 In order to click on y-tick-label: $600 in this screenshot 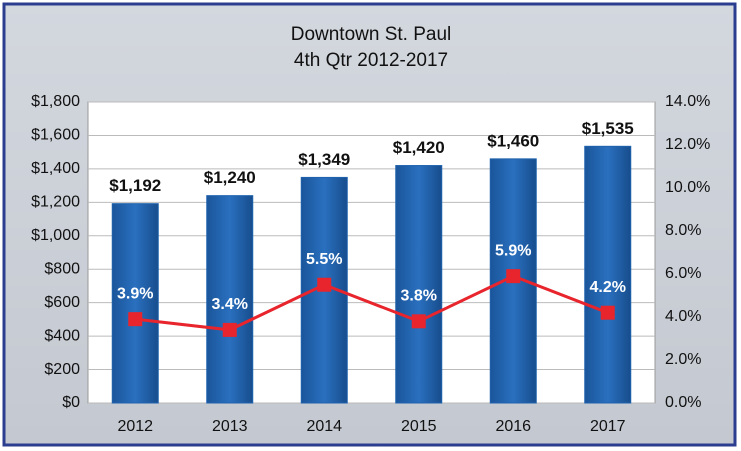, I will do `click(62, 302)`.